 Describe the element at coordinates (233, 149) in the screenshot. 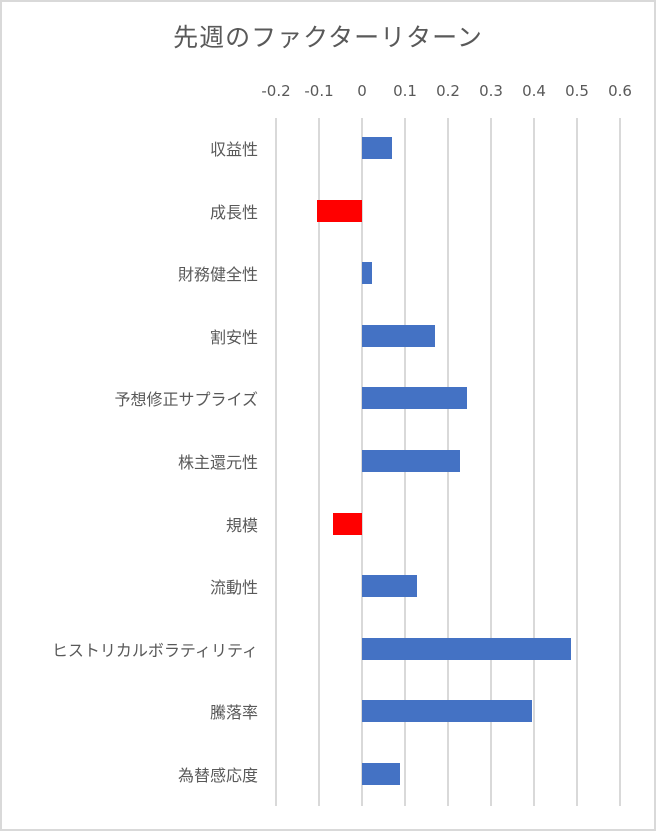

I see `category-label: 収益性` at that location.